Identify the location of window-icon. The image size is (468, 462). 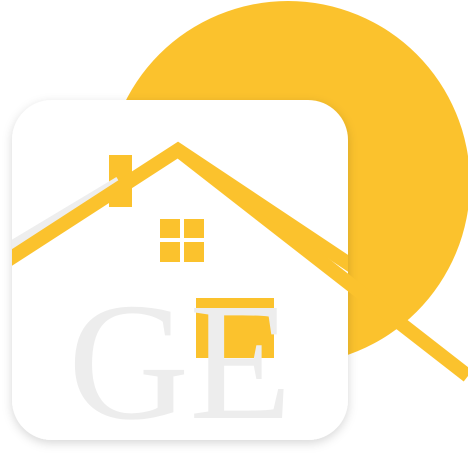
(182, 240).